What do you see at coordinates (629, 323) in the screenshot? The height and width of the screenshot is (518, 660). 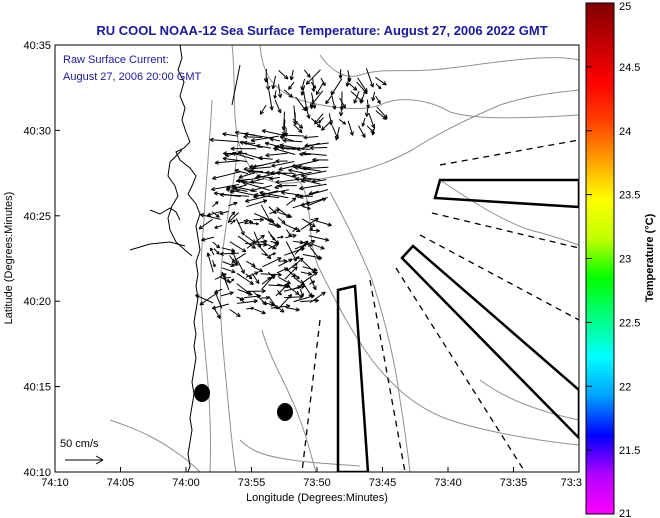 I see `colorbar-tick-label: 22.5` at bounding box center [629, 323].